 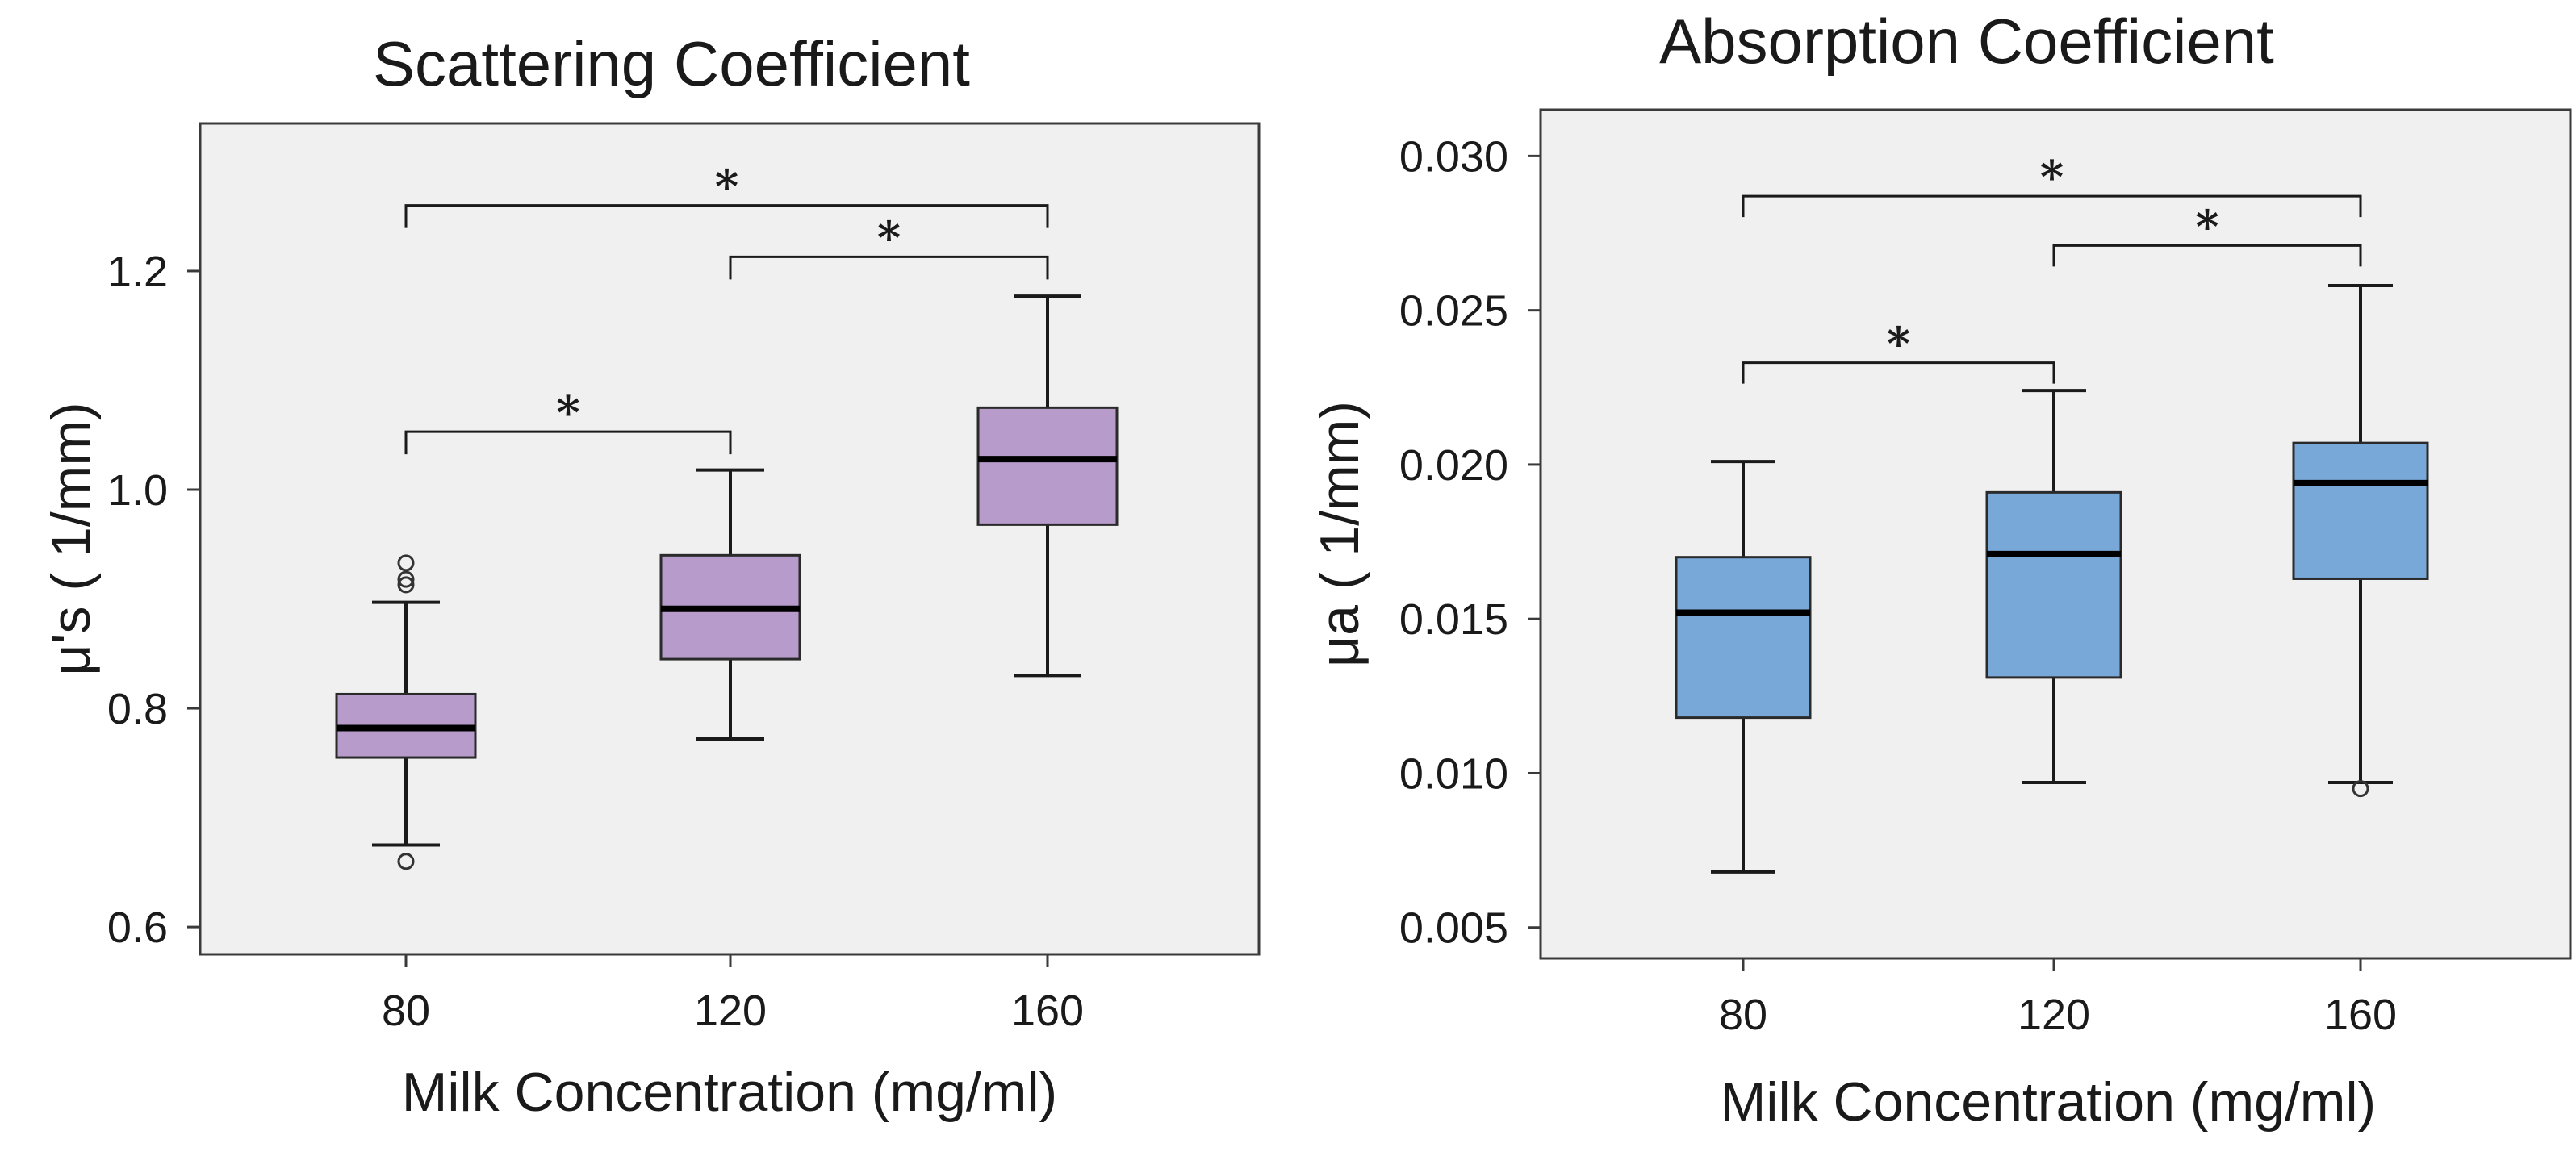 I want to click on y-tick-label: 1.2, so click(x=137, y=272).